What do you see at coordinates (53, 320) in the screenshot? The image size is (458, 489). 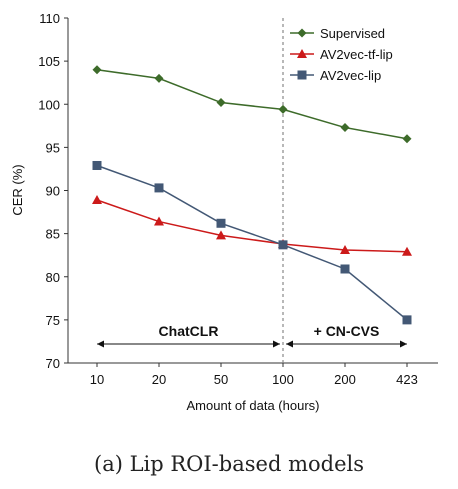 I see `y-tick-label: 75` at bounding box center [53, 320].